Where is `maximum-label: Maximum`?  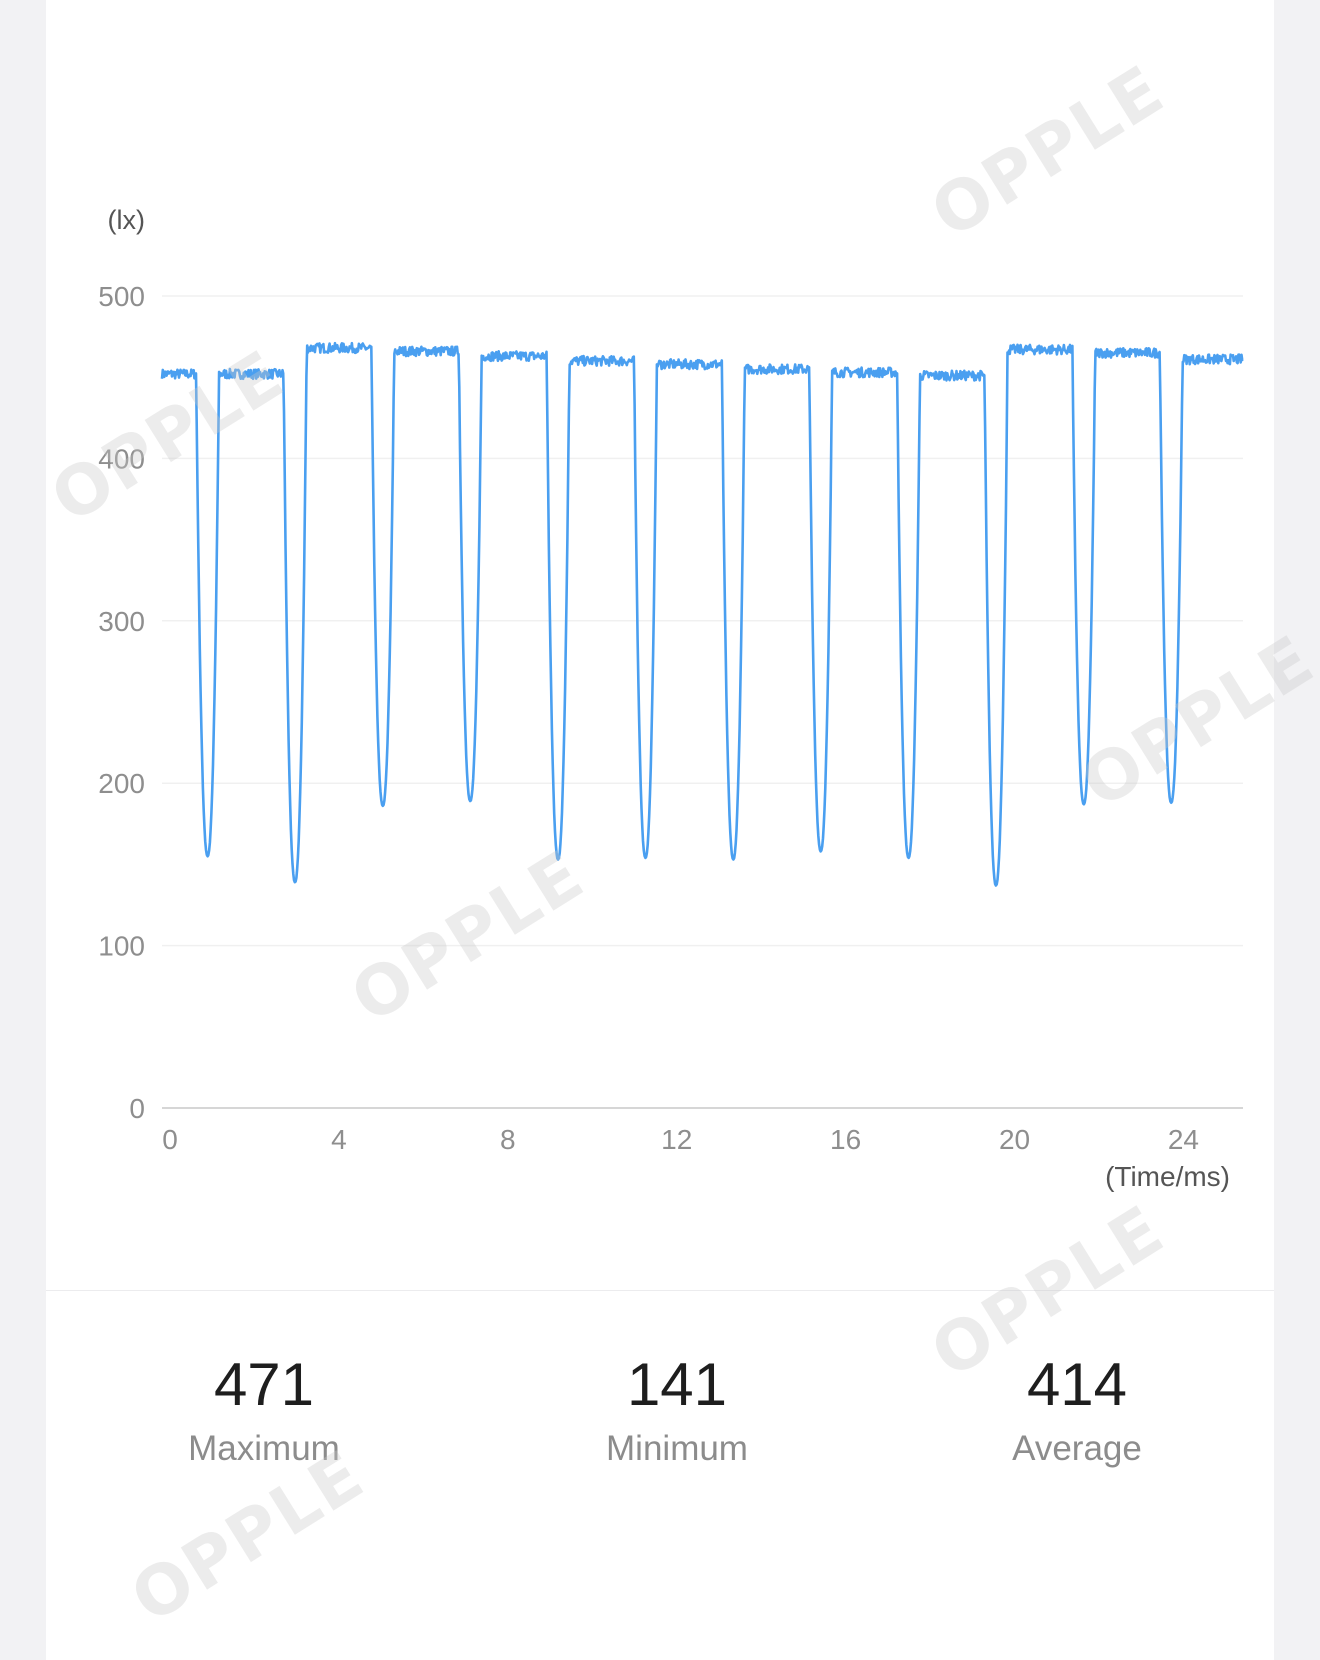
maximum-label: Maximum is located at coordinates (264, 1448).